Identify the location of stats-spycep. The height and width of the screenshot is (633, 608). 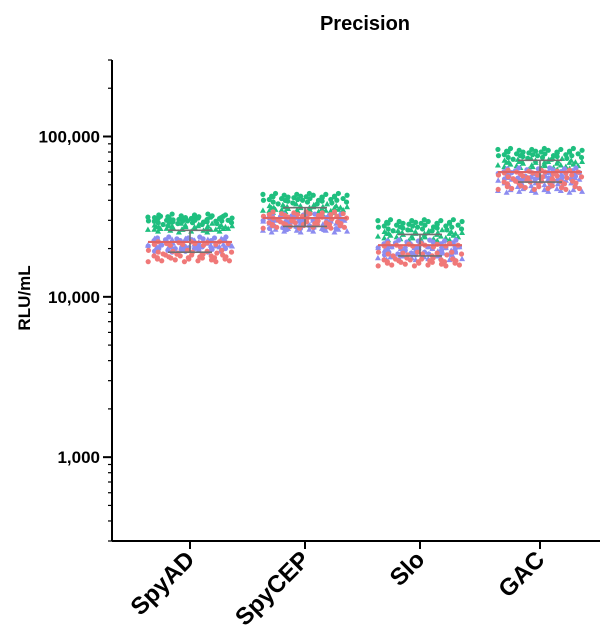
(305, 217).